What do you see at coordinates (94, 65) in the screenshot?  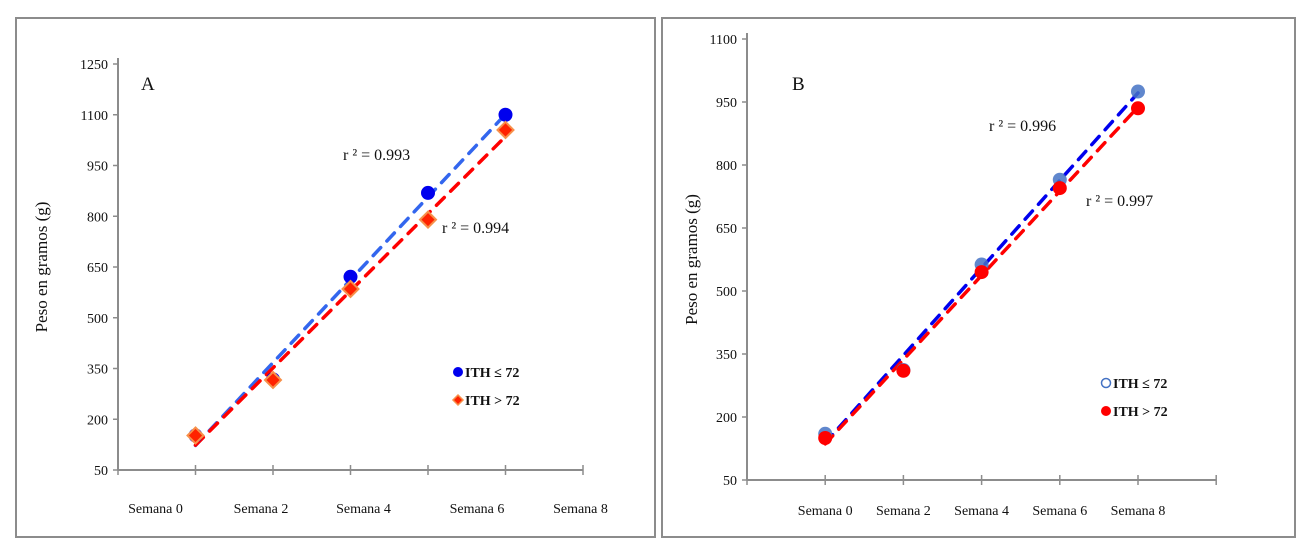 I see `y-tick-label: 1250` at bounding box center [94, 65].